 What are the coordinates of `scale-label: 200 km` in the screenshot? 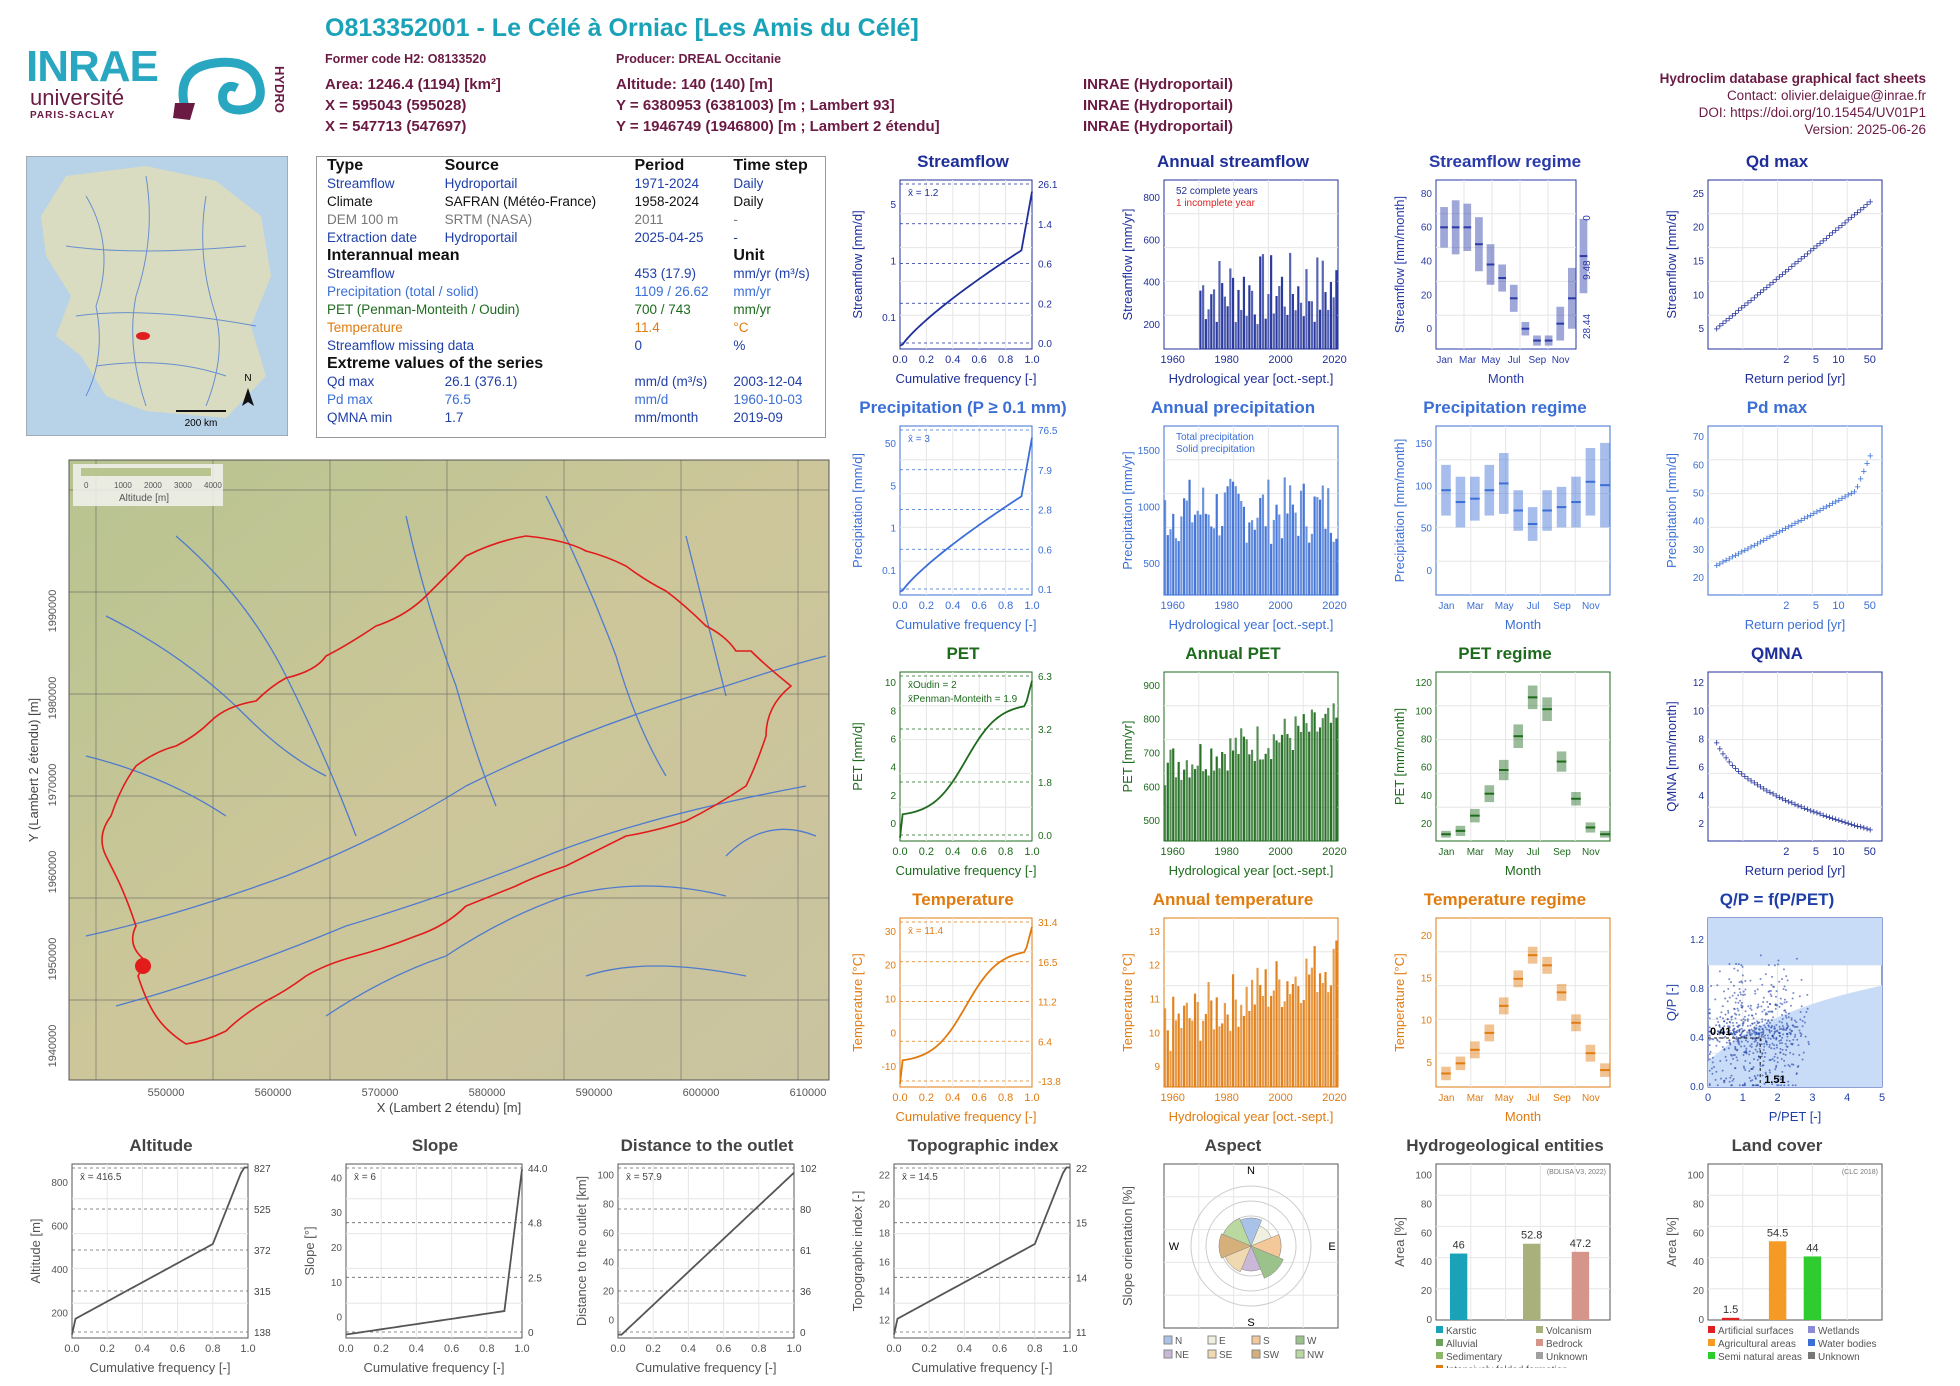 It's located at (201, 423).